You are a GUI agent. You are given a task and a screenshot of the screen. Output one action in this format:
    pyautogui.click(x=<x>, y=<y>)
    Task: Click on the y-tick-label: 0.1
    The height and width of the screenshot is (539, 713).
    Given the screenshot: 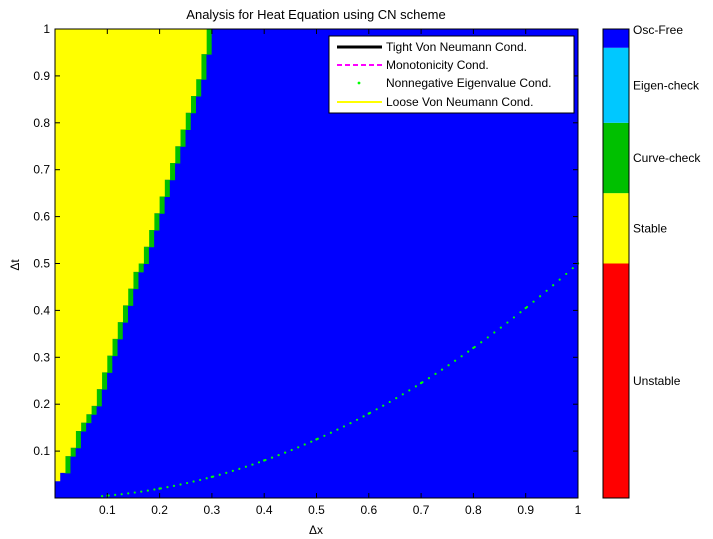 What is the action you would take?
    pyautogui.click(x=41, y=451)
    